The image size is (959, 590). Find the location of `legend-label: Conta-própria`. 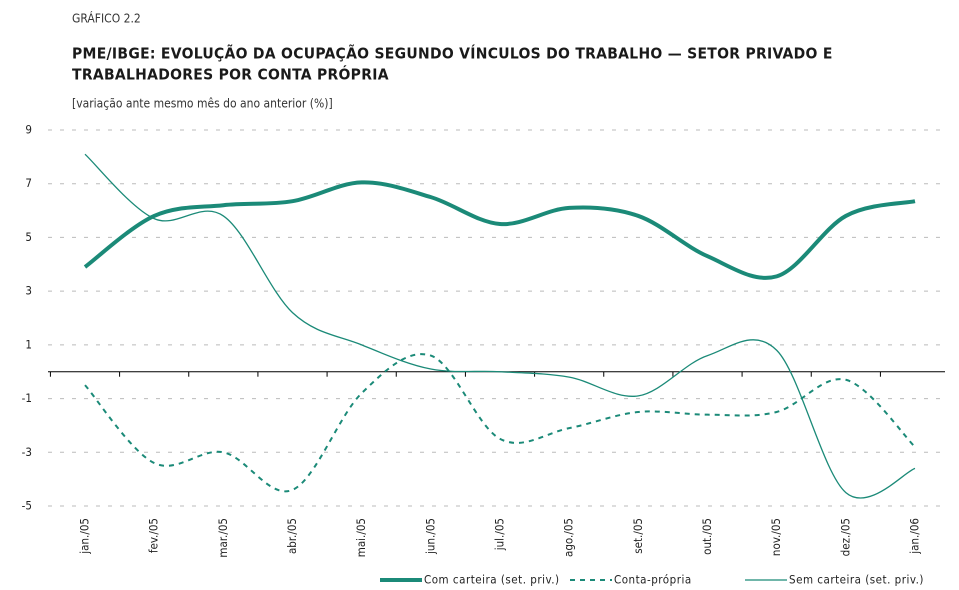

legend-label: Conta-própria is located at coordinates (653, 580).